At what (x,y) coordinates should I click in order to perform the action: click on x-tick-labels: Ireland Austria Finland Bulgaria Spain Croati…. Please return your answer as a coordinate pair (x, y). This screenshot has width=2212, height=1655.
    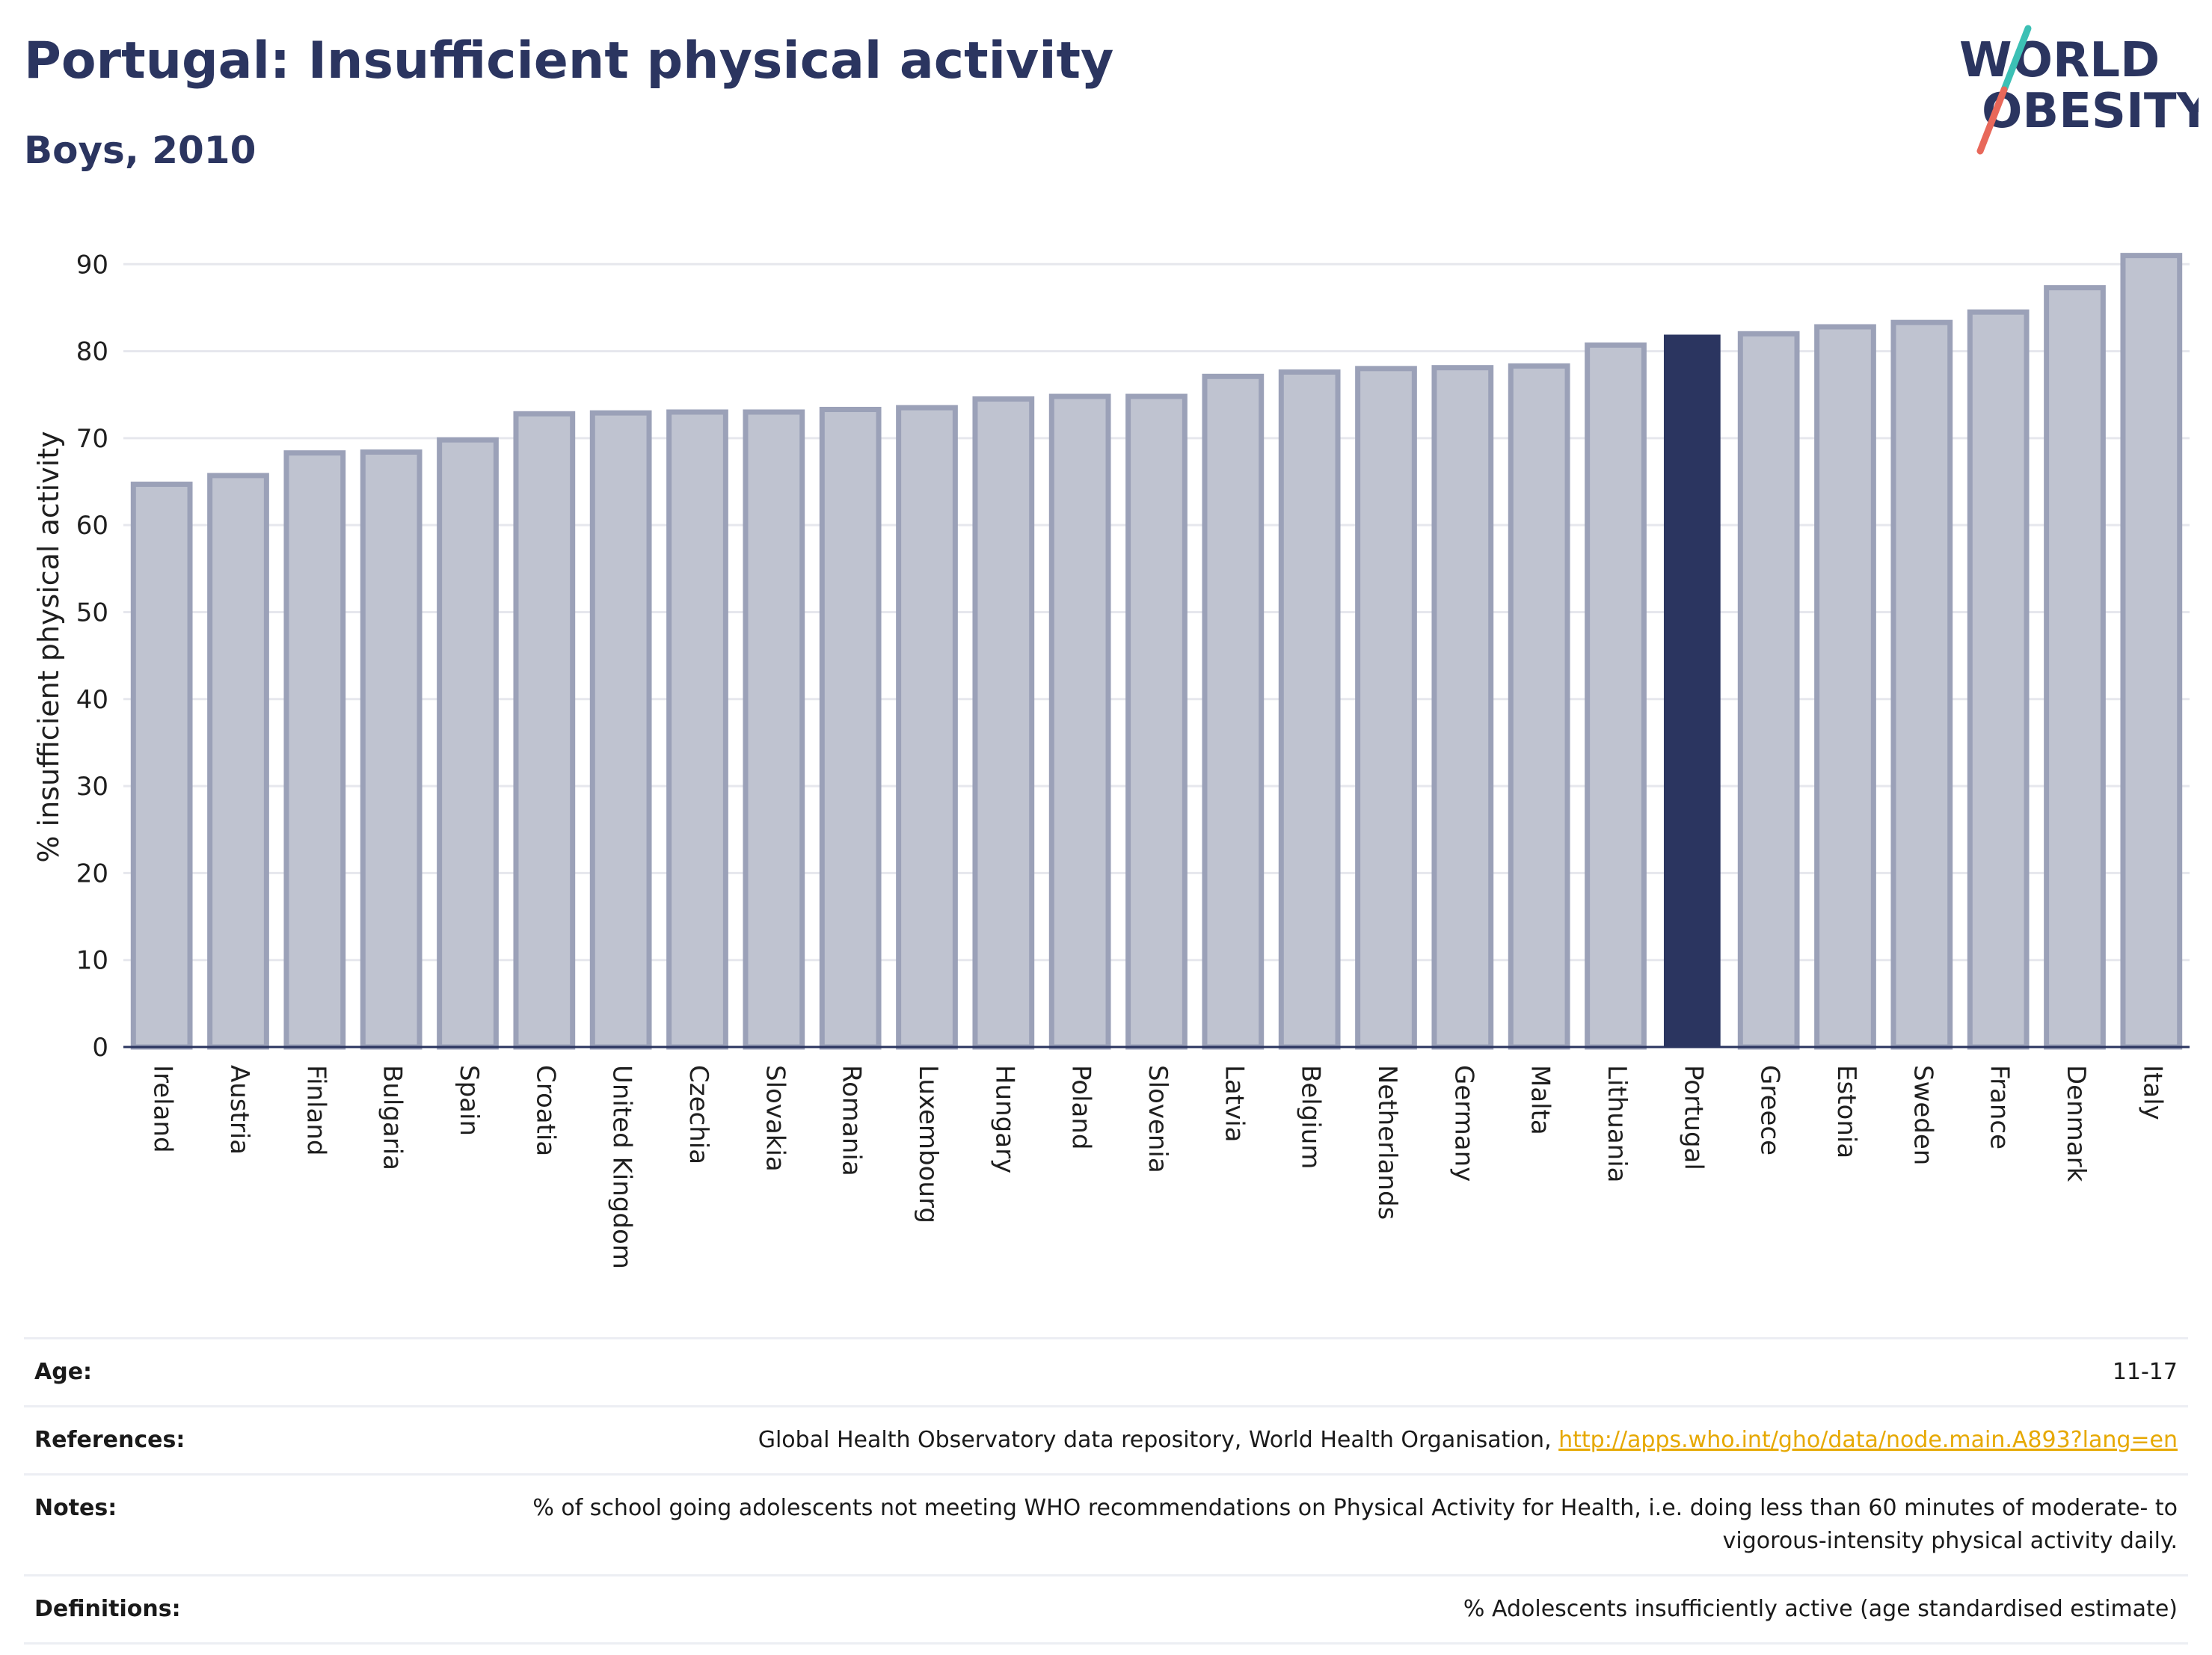
    Looking at the image, I should click on (1158, 1167).